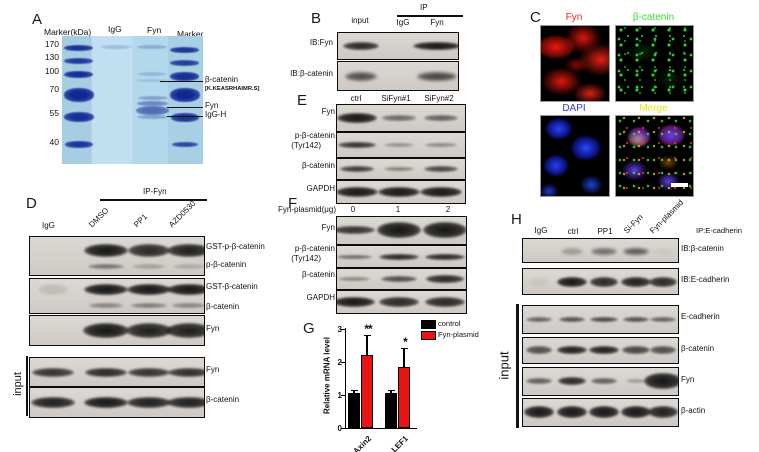 This screenshot has width=759, height=452. Describe the element at coordinates (381, 429) in the screenshot. I see `x-axis` at that location.